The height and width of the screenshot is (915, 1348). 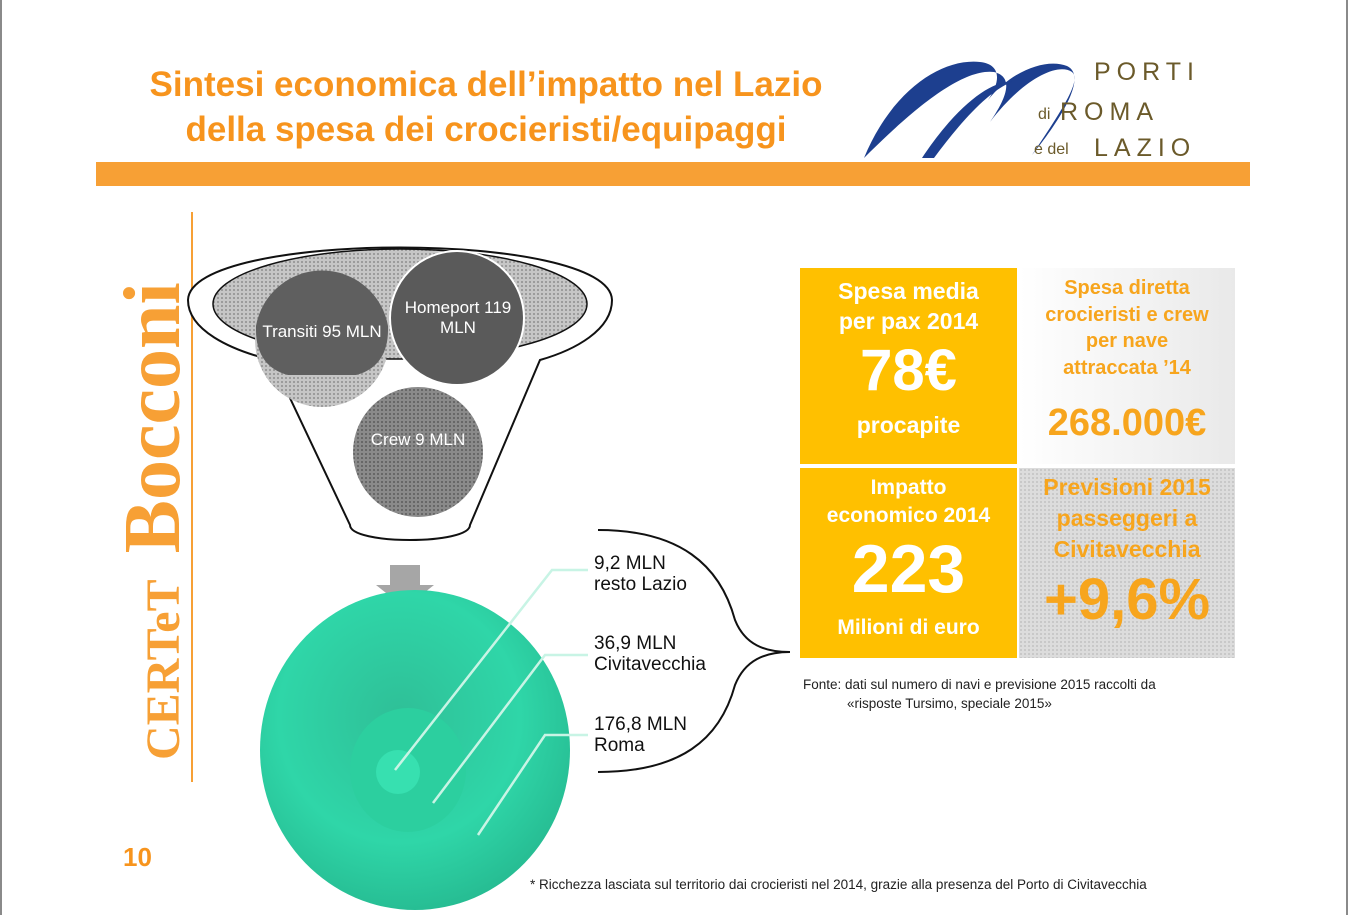 I want to click on logo-swoosh-icon, so click(x=969, y=109).